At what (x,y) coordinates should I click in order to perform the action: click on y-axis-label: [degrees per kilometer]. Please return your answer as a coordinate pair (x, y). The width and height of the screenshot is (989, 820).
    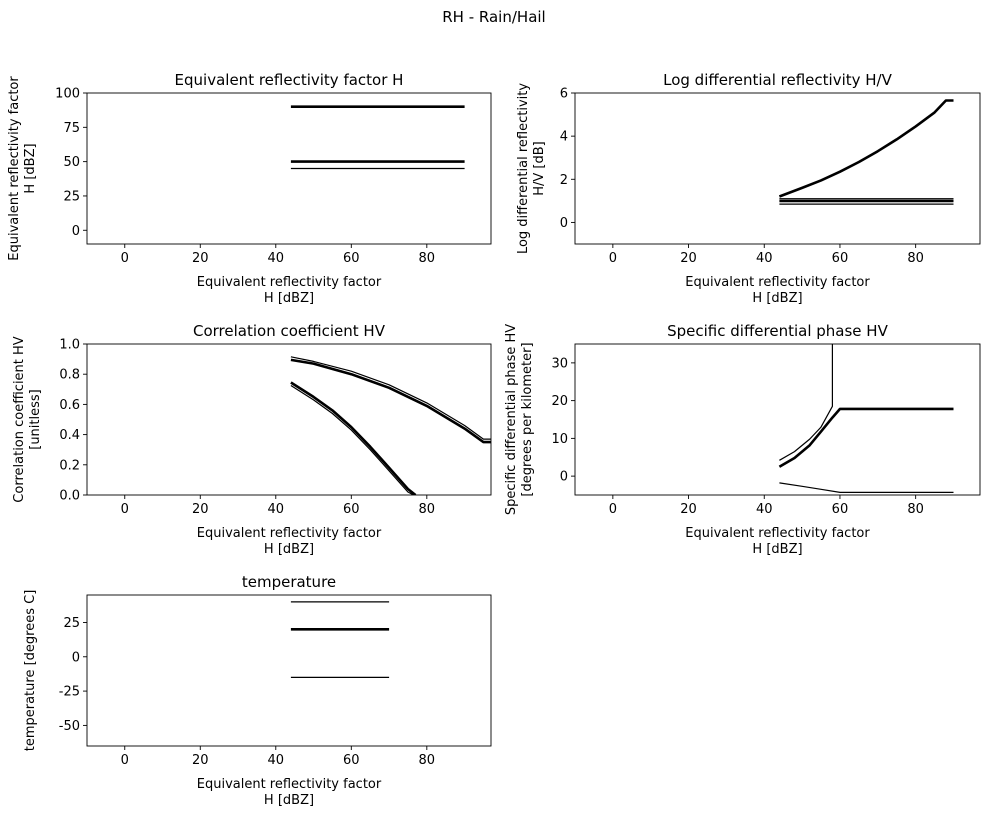
    Looking at the image, I should click on (527, 419).